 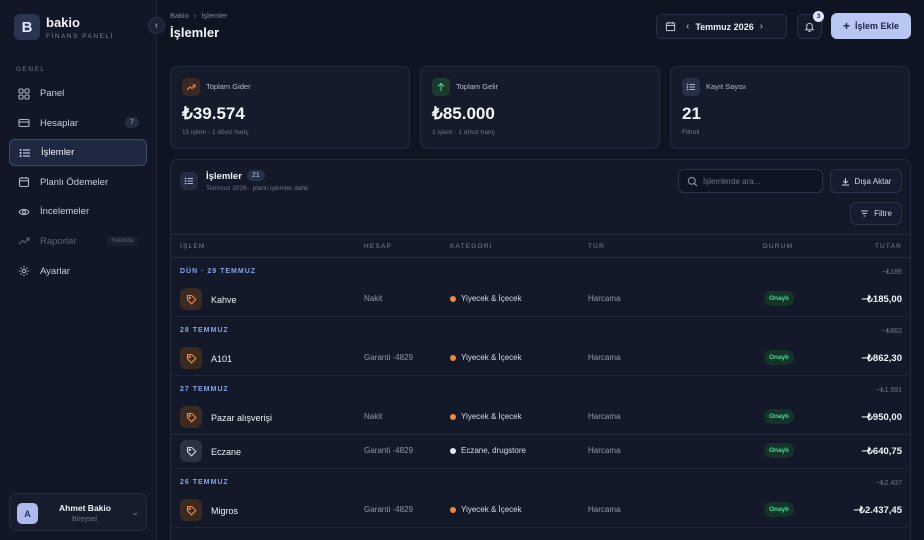 I want to click on transaction-name: Eczane, so click(x=226, y=452).